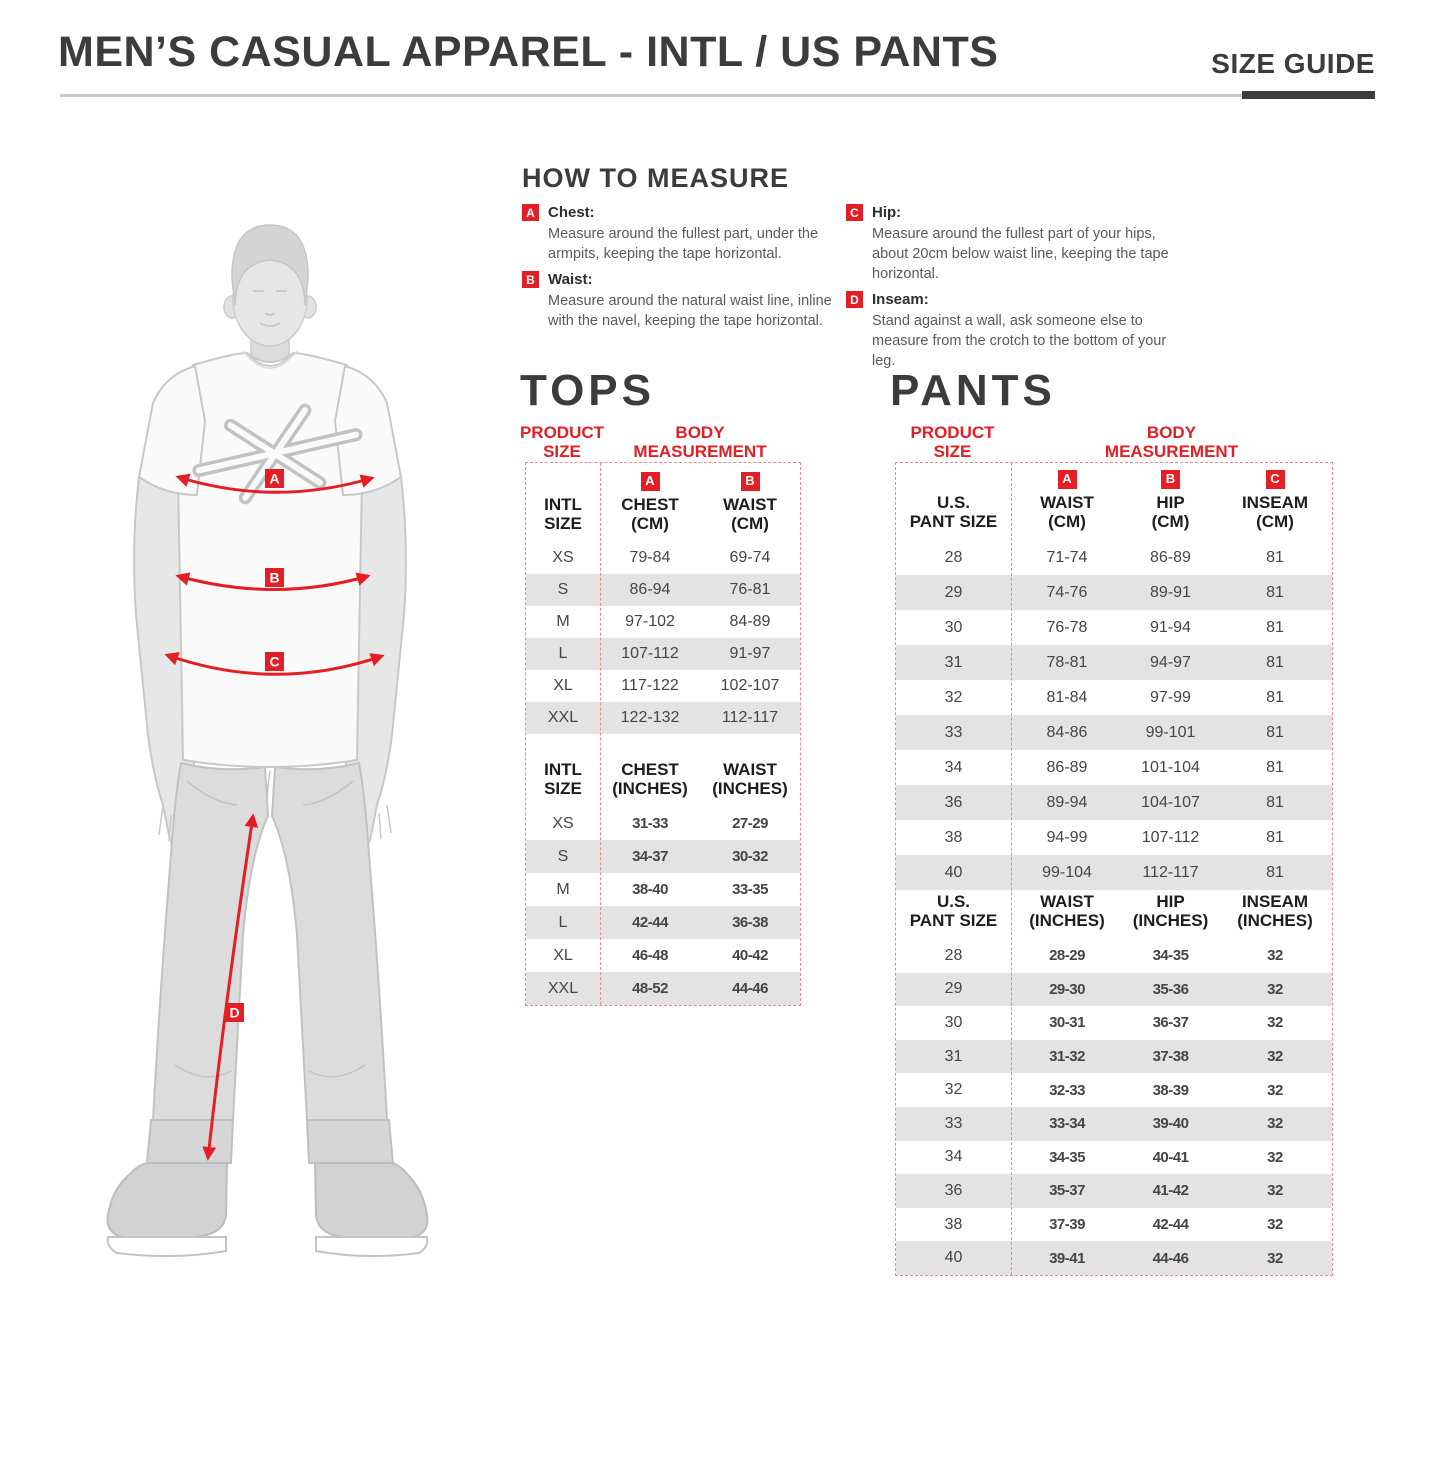 The height and width of the screenshot is (1471, 1440). I want to click on table-row: XXL 122-132 112-117, so click(663, 718).